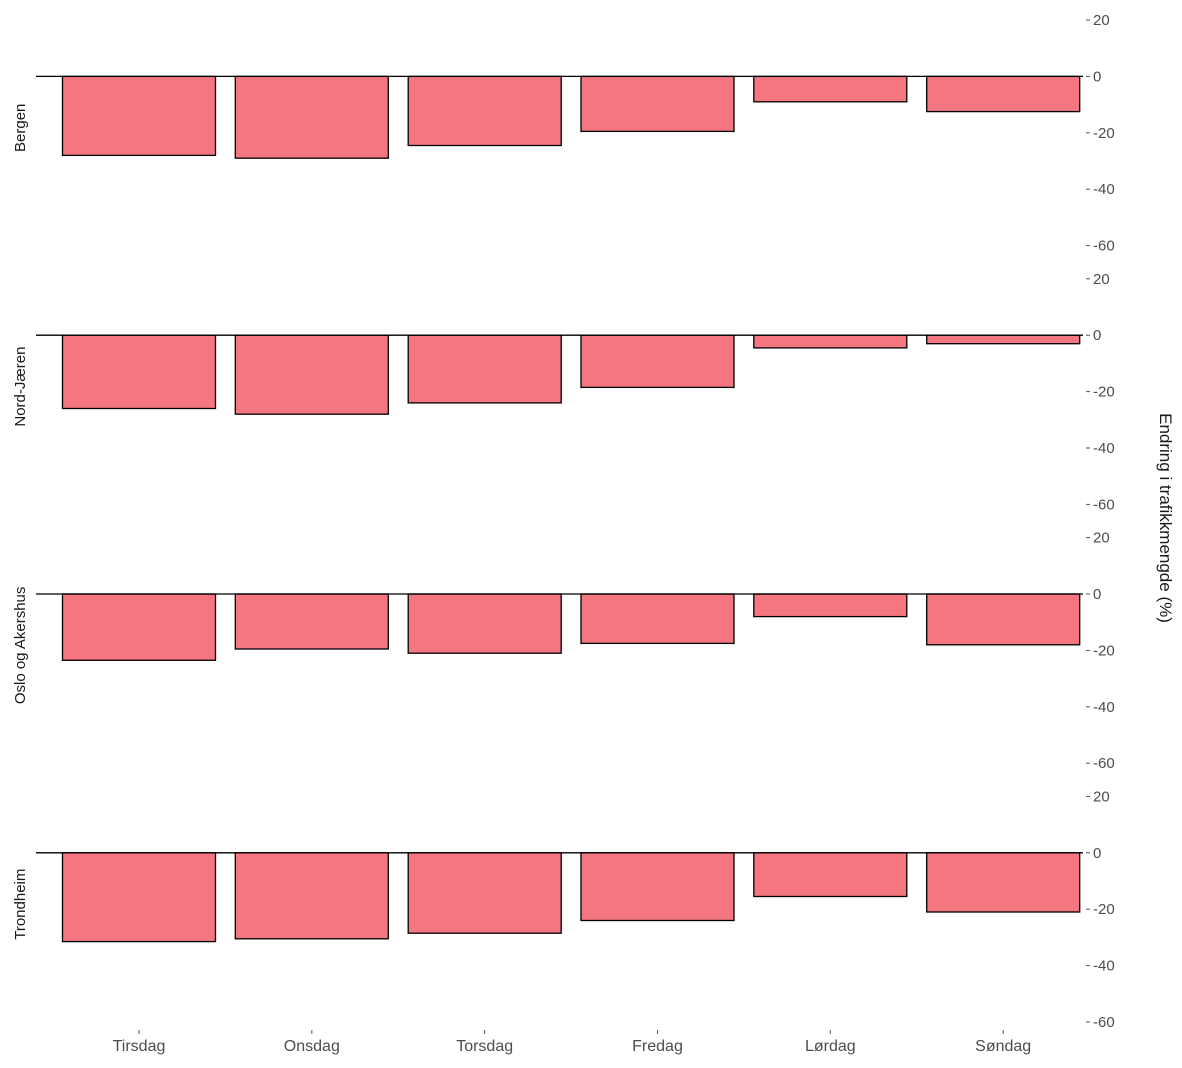  I want to click on facet-label: Bergen, so click(20, 128).